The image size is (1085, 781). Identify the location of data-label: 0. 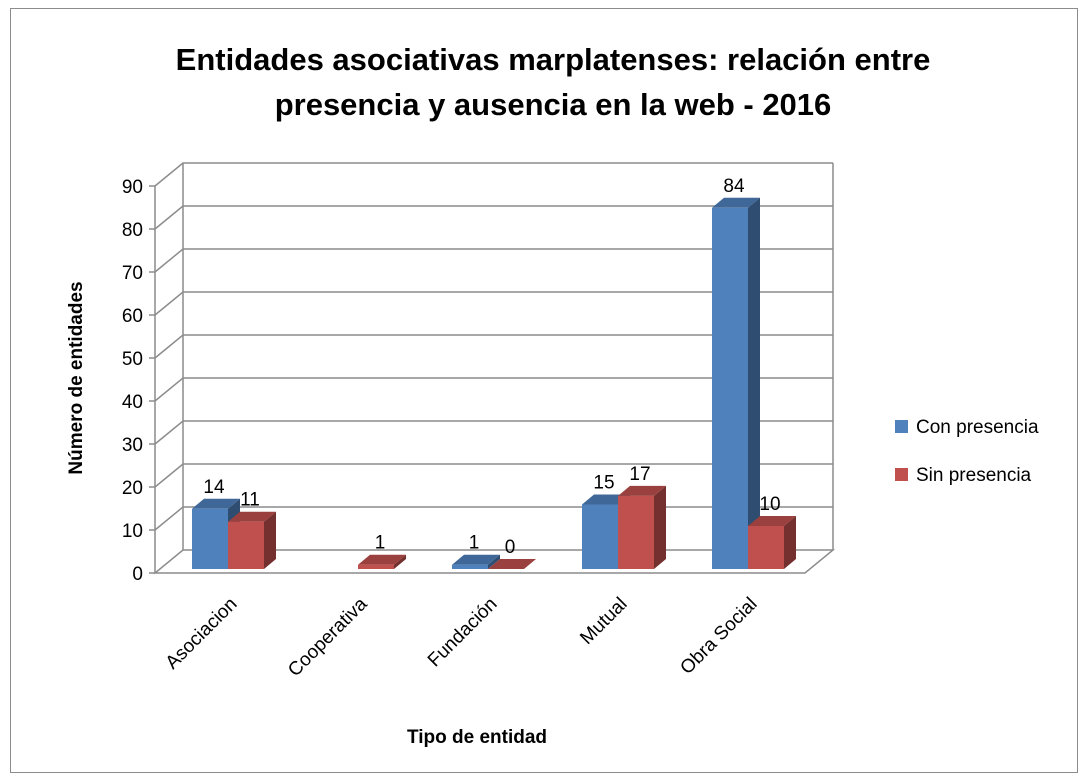
(510, 547).